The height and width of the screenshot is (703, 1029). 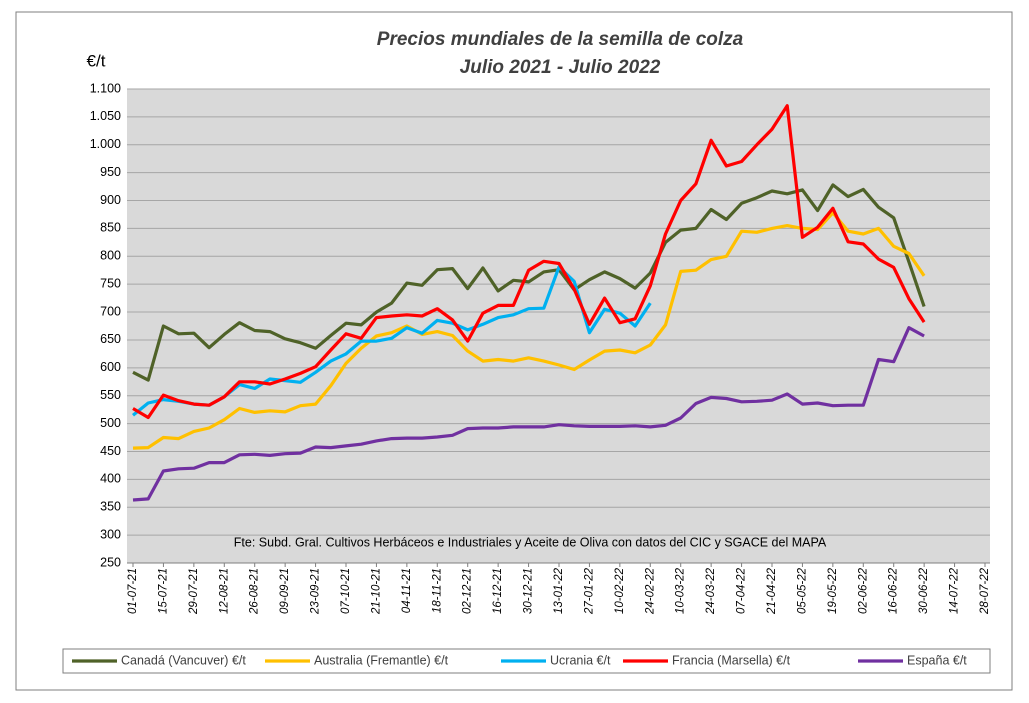 What do you see at coordinates (96, 60) in the screenshot?
I see `y-axis-label: €/t` at bounding box center [96, 60].